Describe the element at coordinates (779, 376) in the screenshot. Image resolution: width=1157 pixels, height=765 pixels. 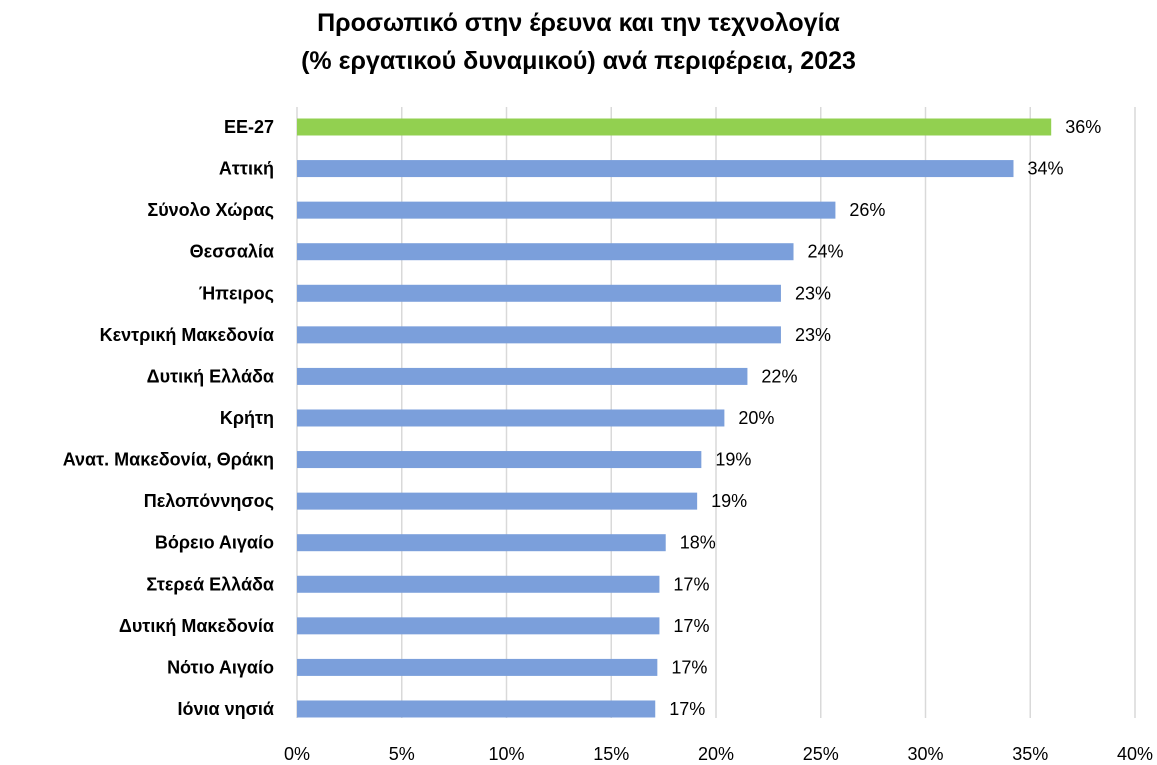
I see `data-label: 22%` at that location.